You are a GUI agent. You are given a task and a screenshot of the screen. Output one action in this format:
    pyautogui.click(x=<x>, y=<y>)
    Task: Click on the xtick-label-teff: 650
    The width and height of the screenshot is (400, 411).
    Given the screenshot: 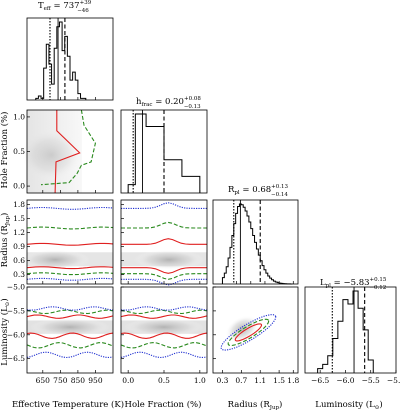 What is the action you would take?
    pyautogui.click(x=43, y=380)
    